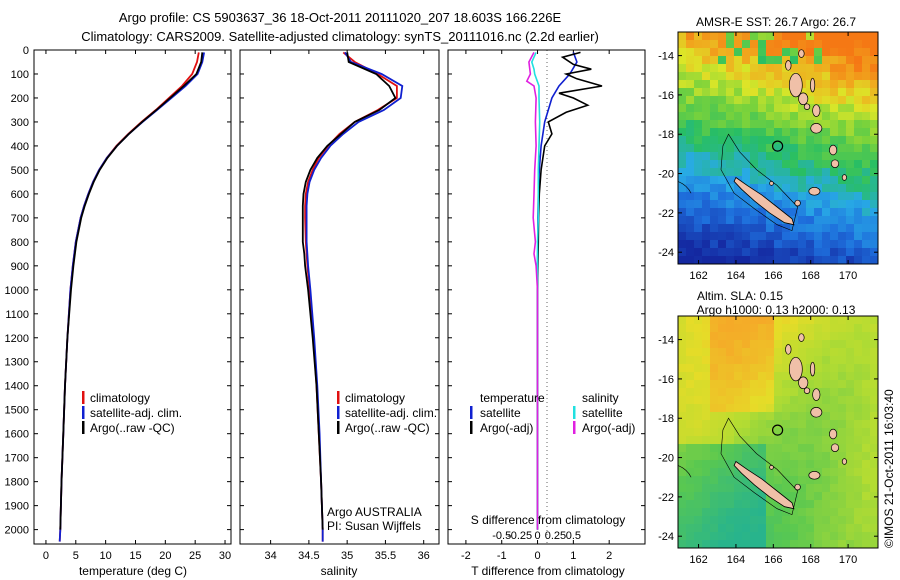 This screenshot has width=900, height=580. I want to click on depth-tick-label: 1900, so click(17, 507).